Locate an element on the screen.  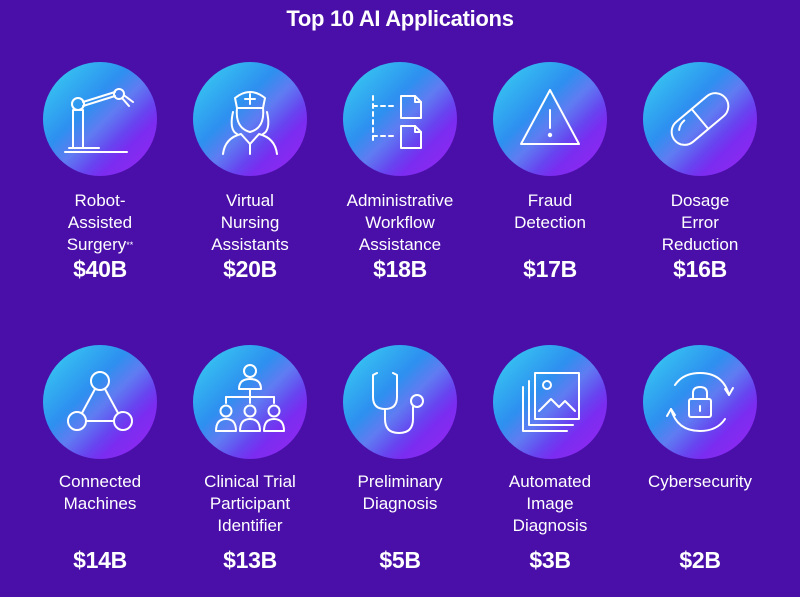
market-value: $16B is located at coordinates (700, 269).